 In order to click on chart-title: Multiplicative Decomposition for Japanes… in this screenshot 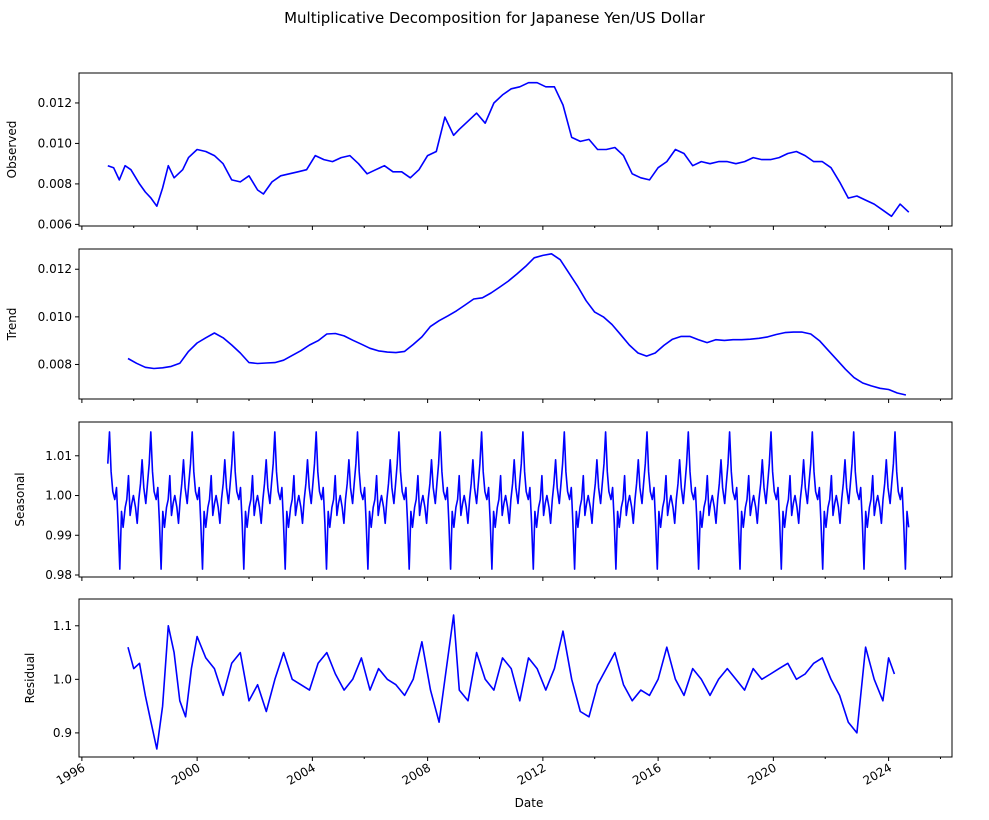, I will do `click(495, 18)`.